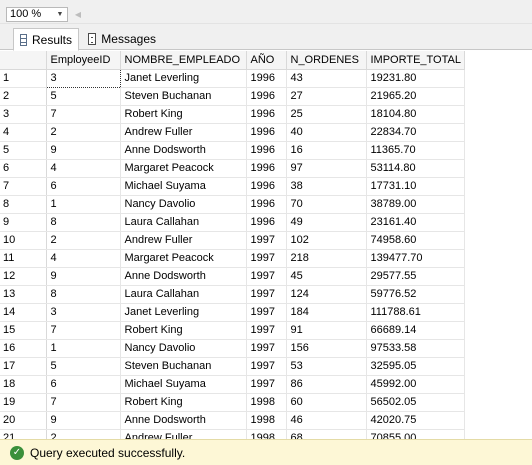  I want to click on cell-n-ordenes: 60, so click(326, 402).